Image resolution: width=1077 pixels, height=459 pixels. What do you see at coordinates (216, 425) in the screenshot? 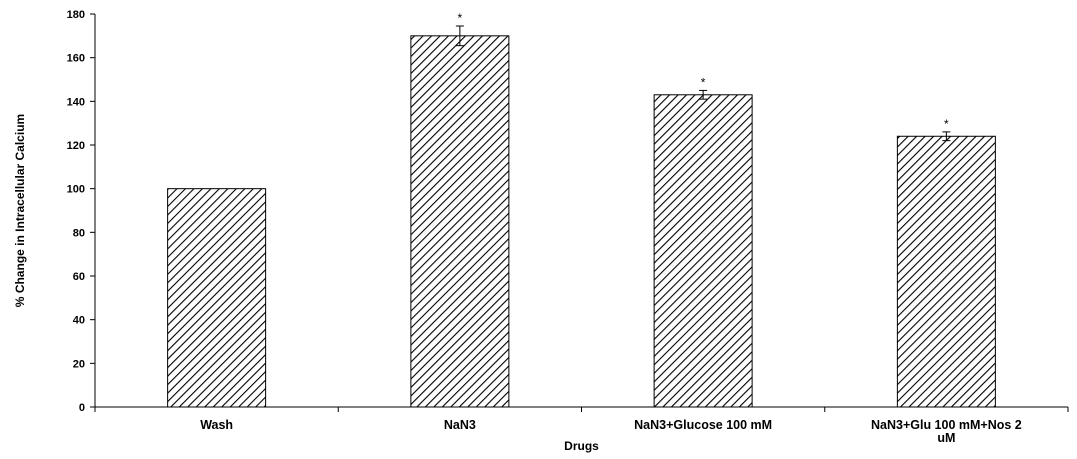
I see `x-category-label: Wash` at bounding box center [216, 425].